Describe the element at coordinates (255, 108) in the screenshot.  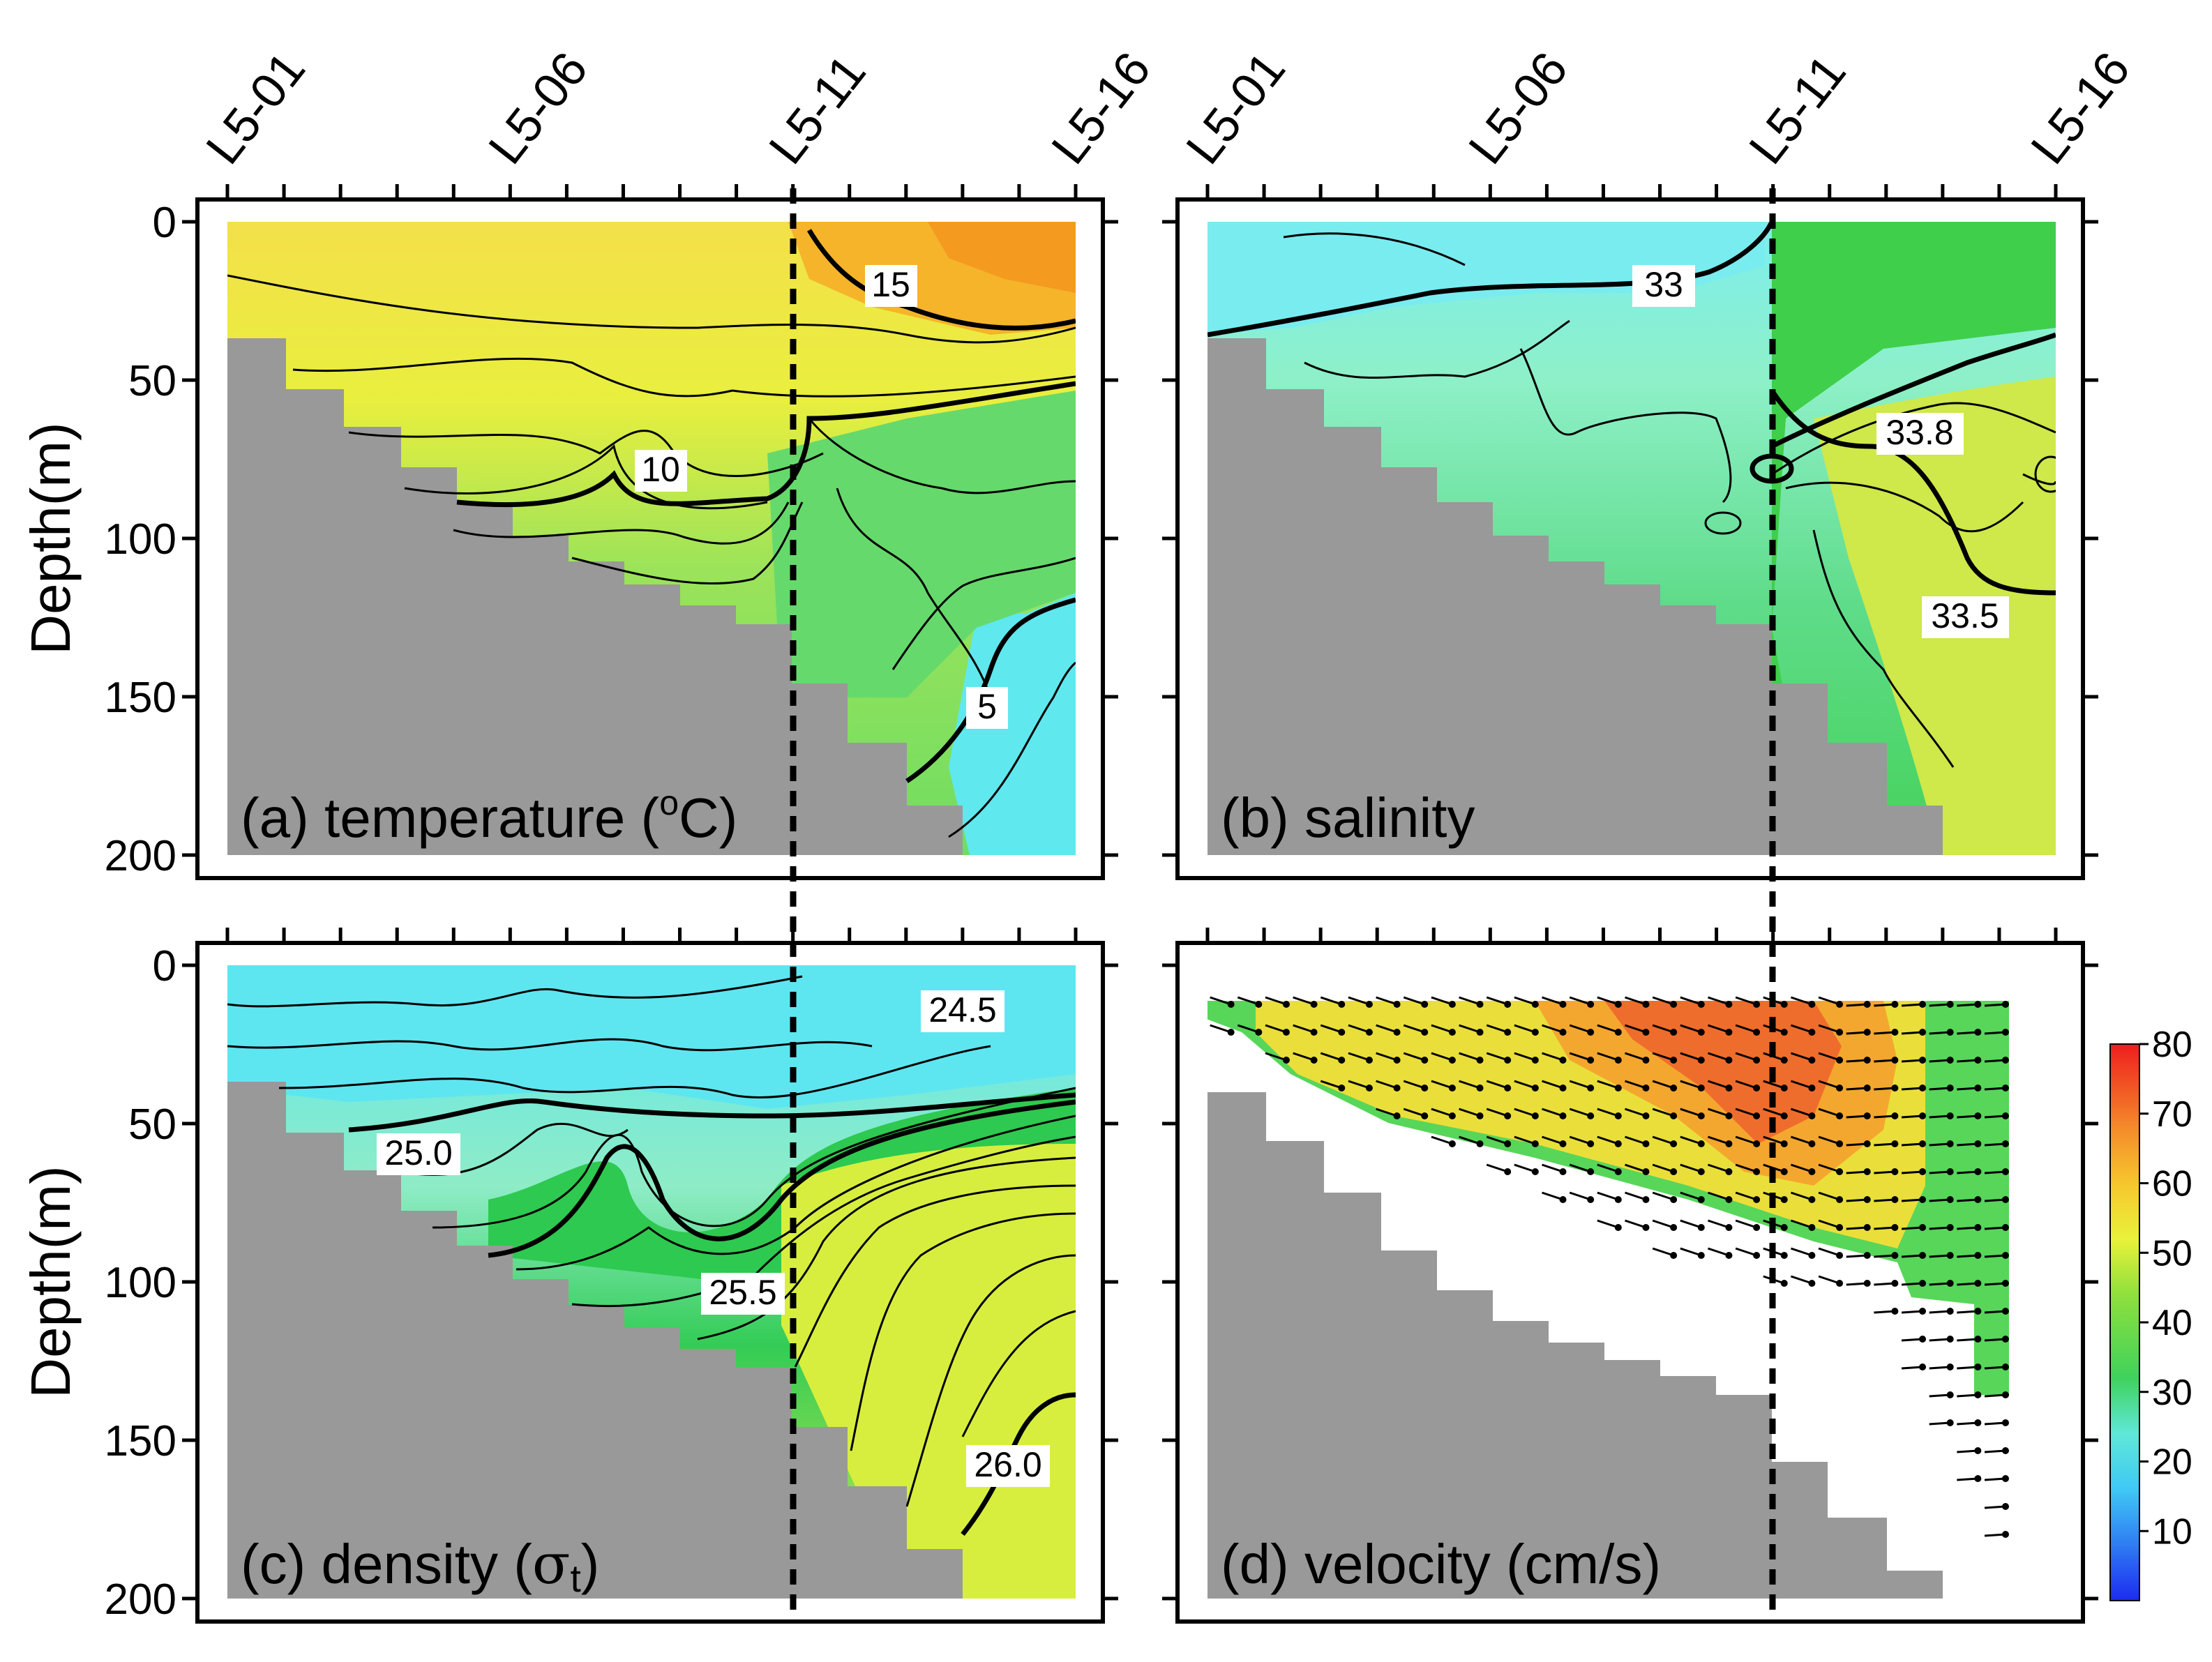
I see `station-label-l5-01: L5-01` at that location.